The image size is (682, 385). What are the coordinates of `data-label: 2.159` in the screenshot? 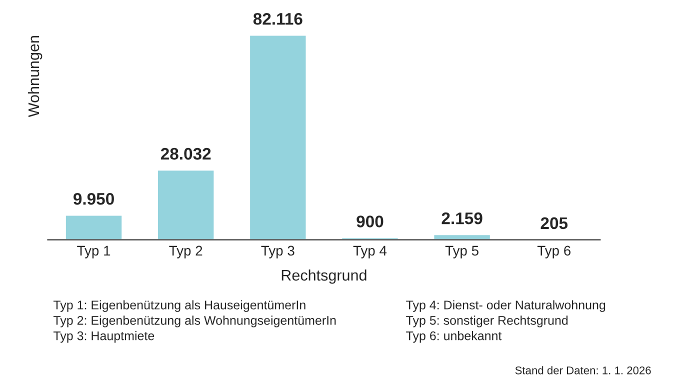 It's located at (462, 218).